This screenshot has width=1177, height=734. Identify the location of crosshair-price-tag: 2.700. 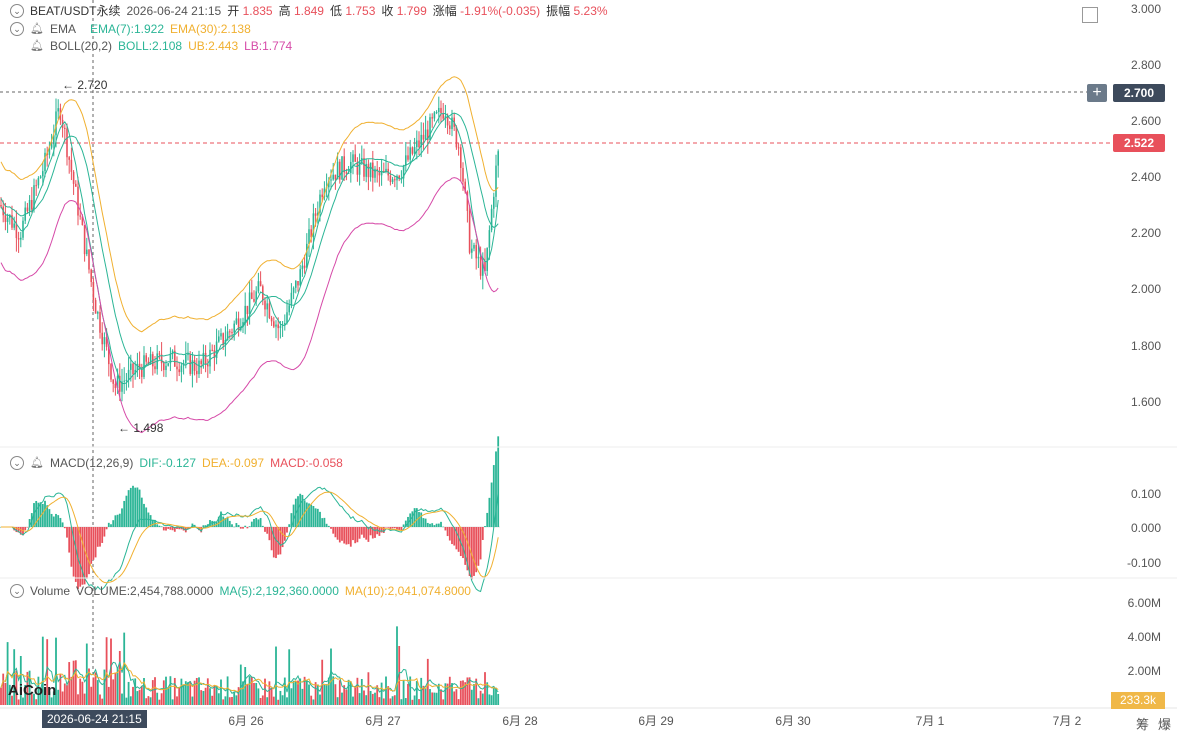
(1139, 93).